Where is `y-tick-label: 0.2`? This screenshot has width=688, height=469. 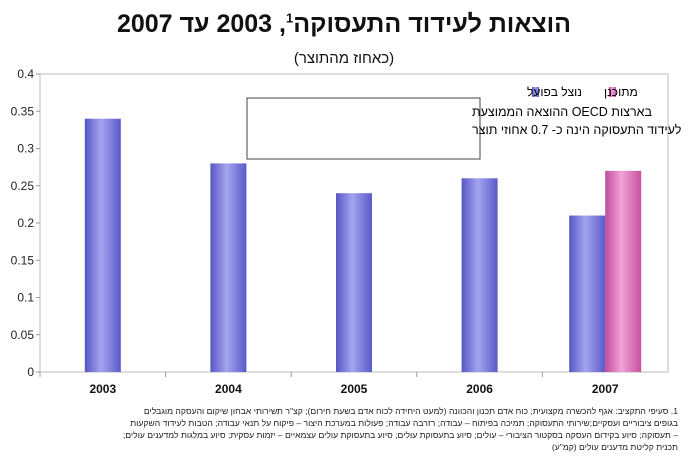 y-tick-label: 0.2 is located at coordinates (25, 223).